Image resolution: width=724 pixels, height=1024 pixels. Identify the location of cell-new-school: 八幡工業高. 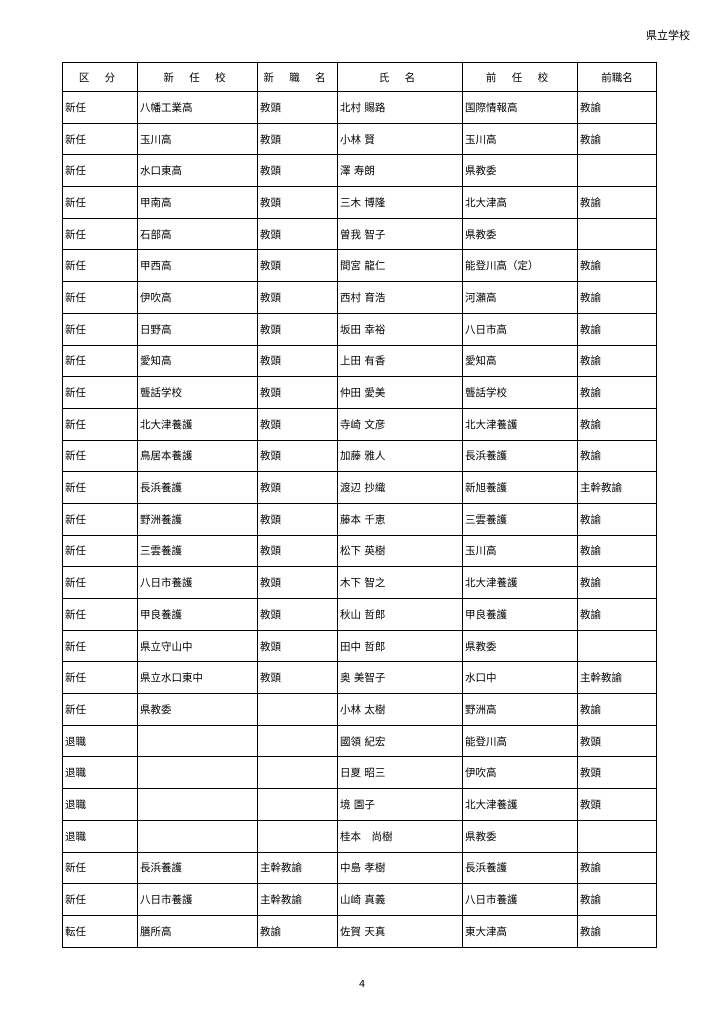
(197, 107).